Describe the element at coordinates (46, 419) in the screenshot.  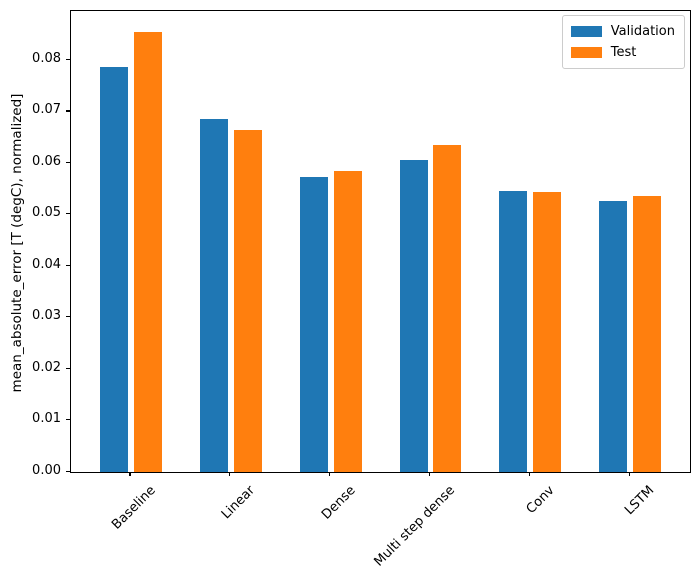
I see `y-tick-label: 0.01` at that location.